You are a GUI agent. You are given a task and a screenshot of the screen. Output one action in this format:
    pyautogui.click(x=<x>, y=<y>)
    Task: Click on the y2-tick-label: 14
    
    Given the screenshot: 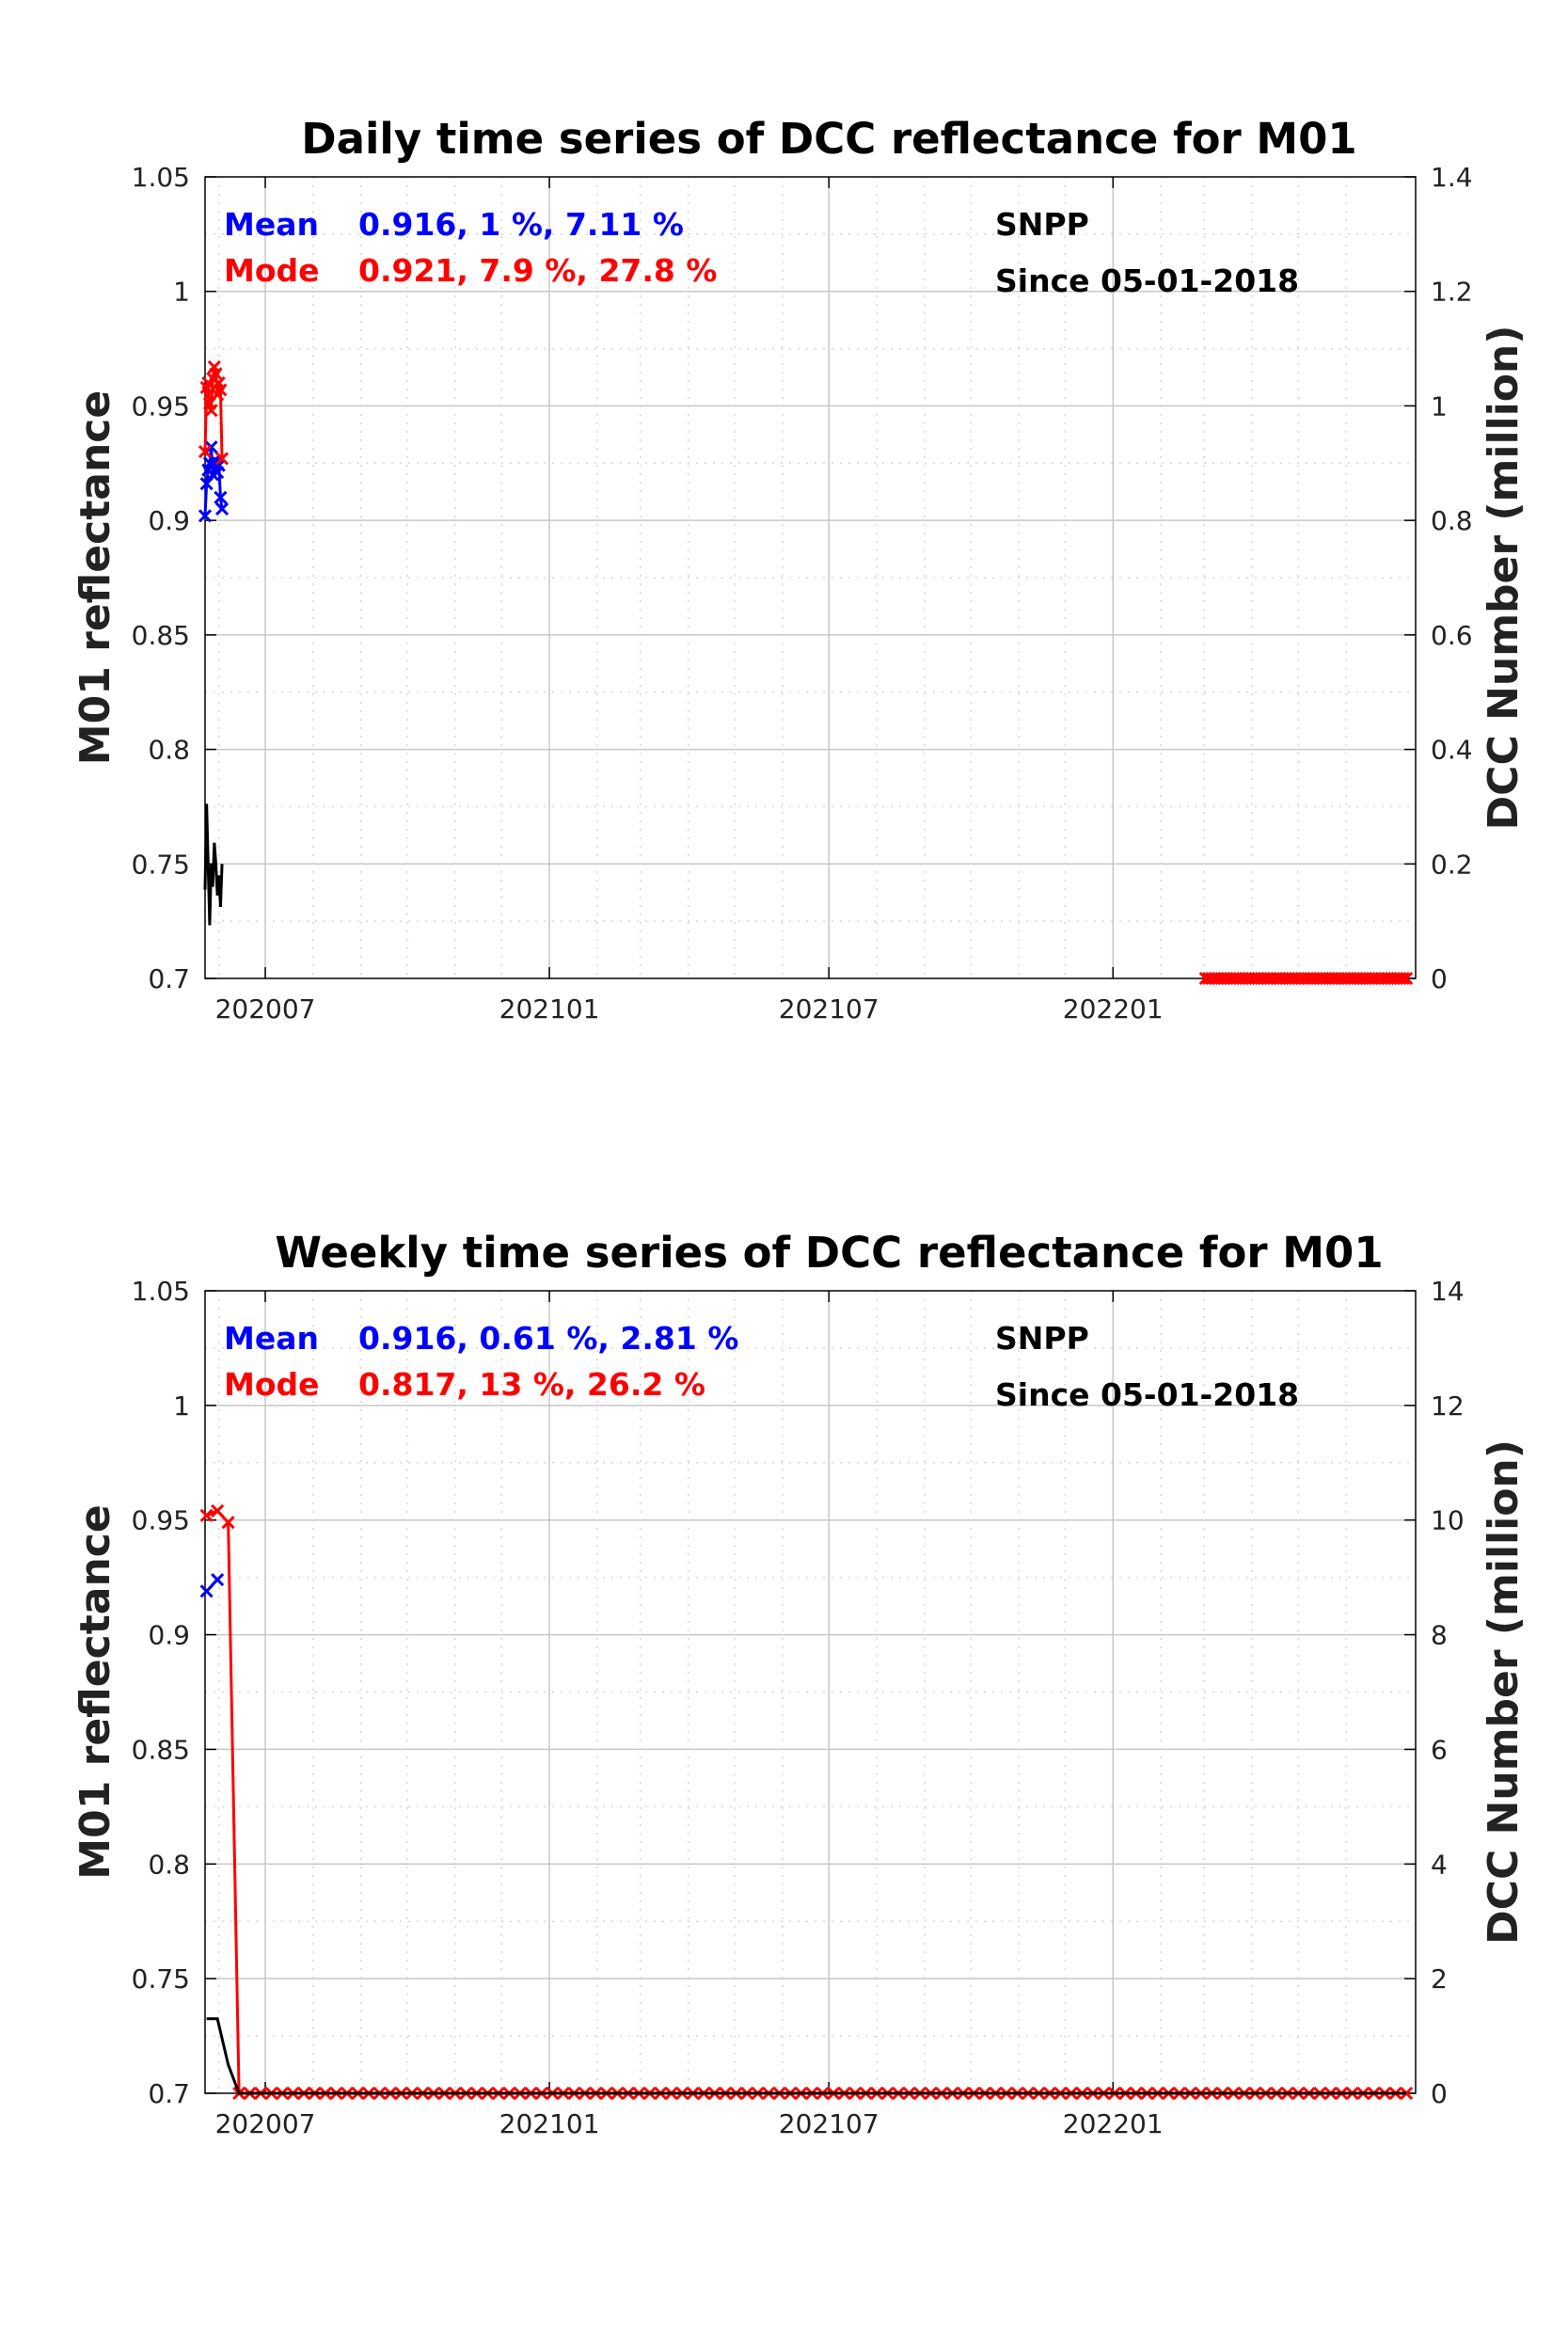 What is the action you would take?
    pyautogui.click(x=1448, y=1291)
    